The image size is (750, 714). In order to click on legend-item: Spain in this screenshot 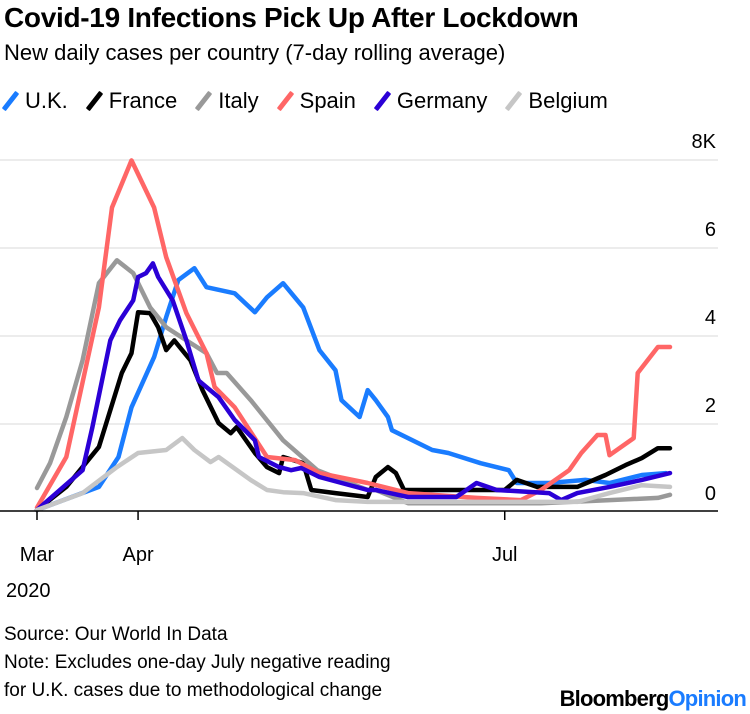, I will do `click(316, 101)`.